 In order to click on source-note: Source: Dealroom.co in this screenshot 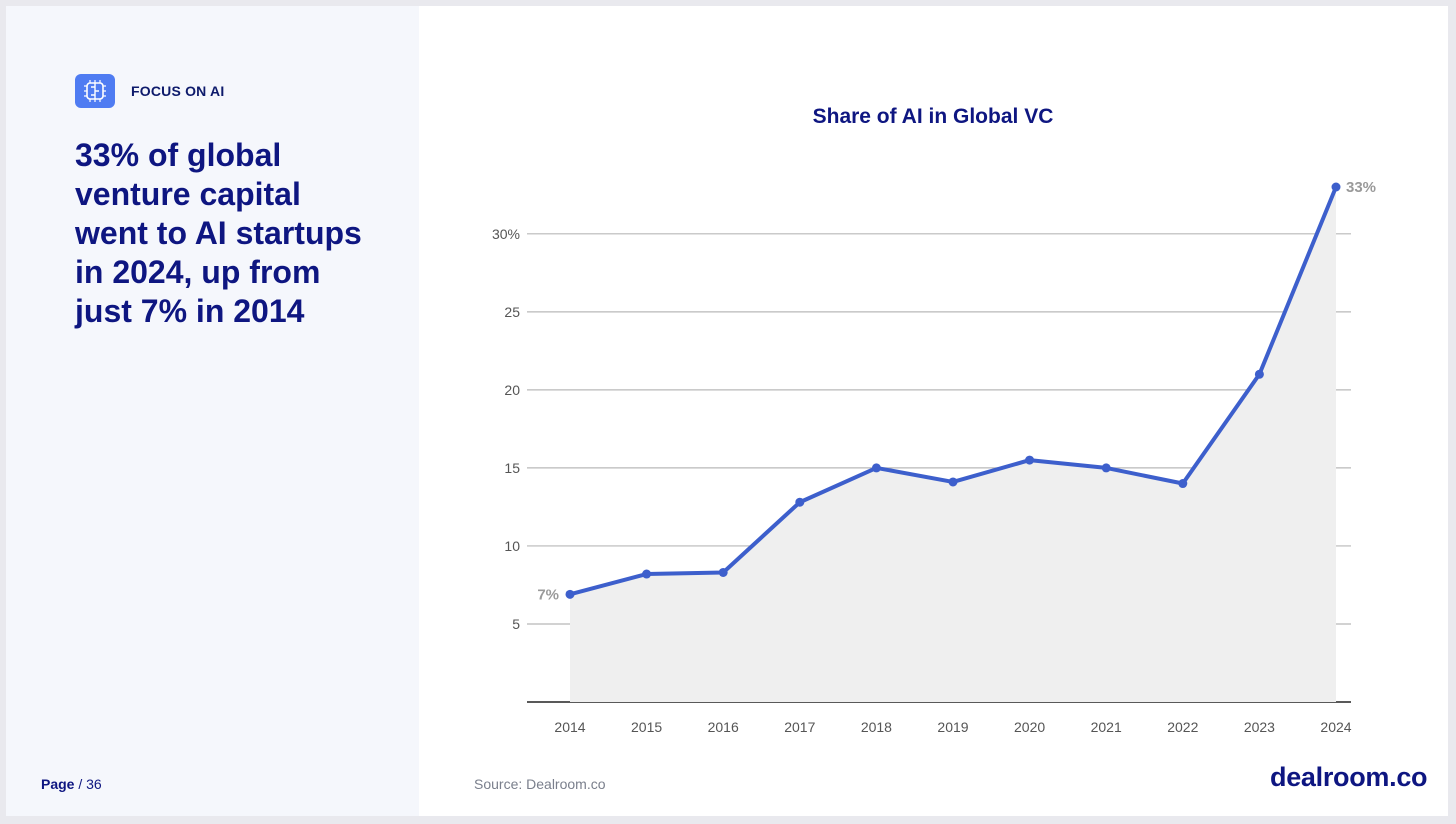, I will do `click(540, 784)`.